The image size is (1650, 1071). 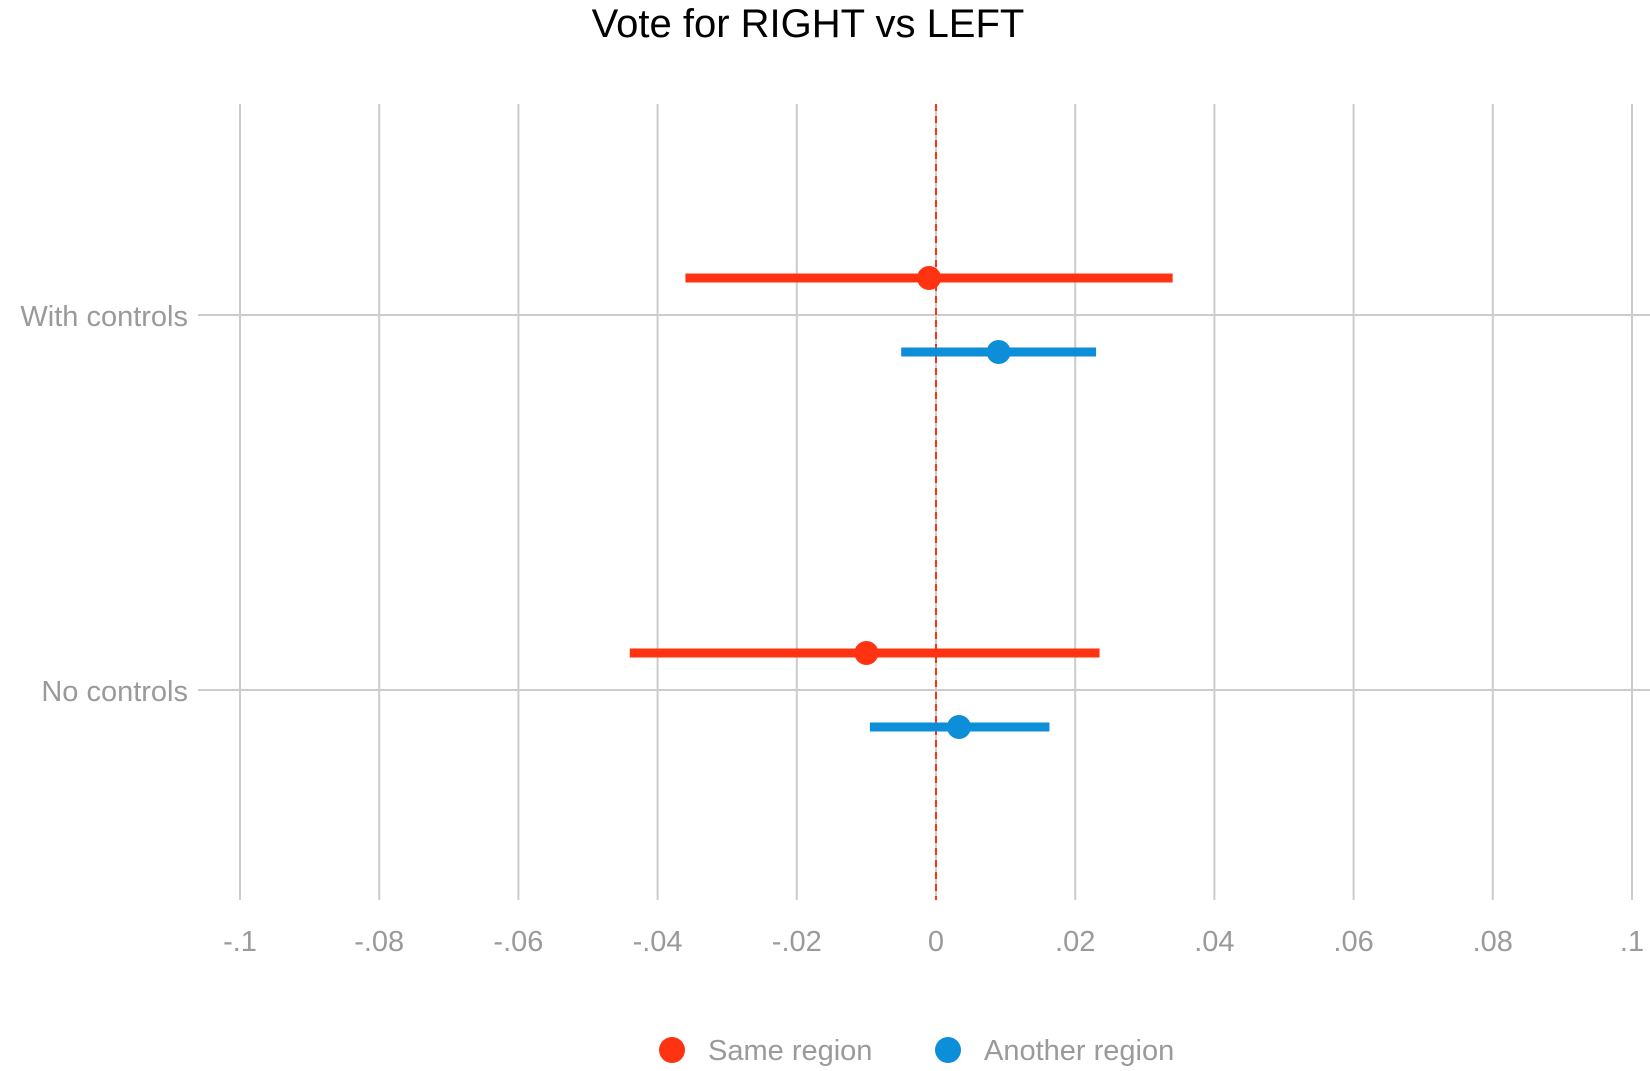 What do you see at coordinates (658, 942) in the screenshot?
I see `x-tick-label: -.04` at bounding box center [658, 942].